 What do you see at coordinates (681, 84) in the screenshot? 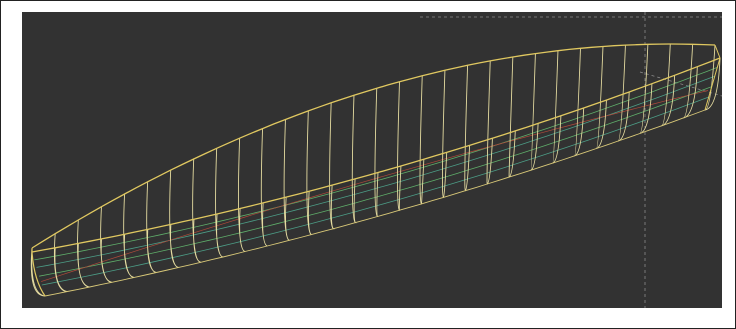
I see `axis-guide` at bounding box center [681, 84].